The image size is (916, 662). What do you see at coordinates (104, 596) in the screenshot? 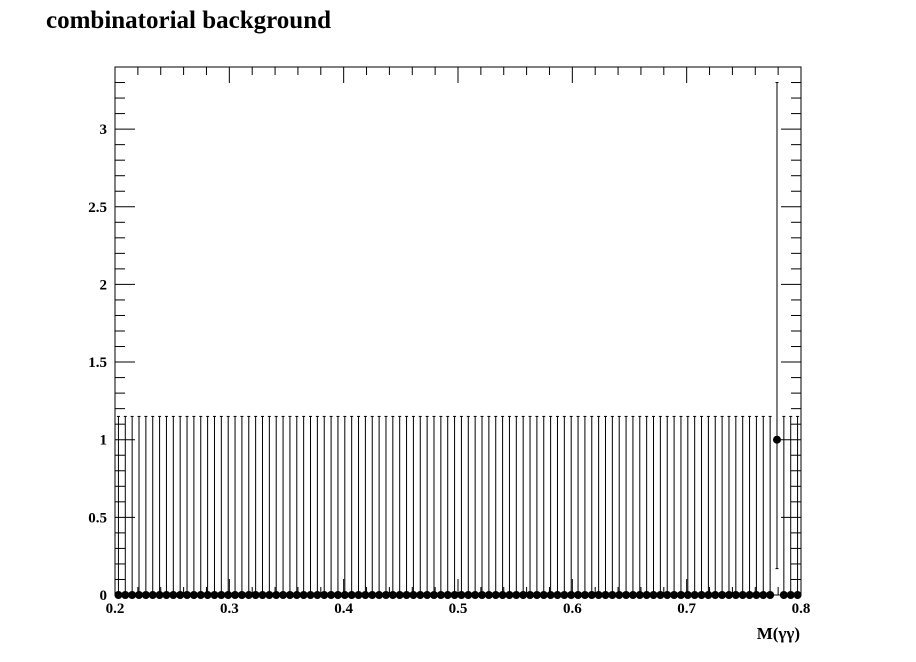
I see `y-tick-label: 0` at bounding box center [104, 596].